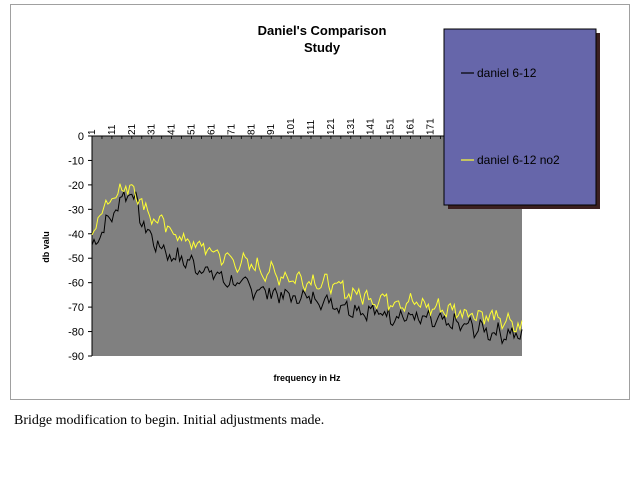  Describe the element at coordinates (251, 129) in the screenshot. I see `x-tick-label: 81` at that location.